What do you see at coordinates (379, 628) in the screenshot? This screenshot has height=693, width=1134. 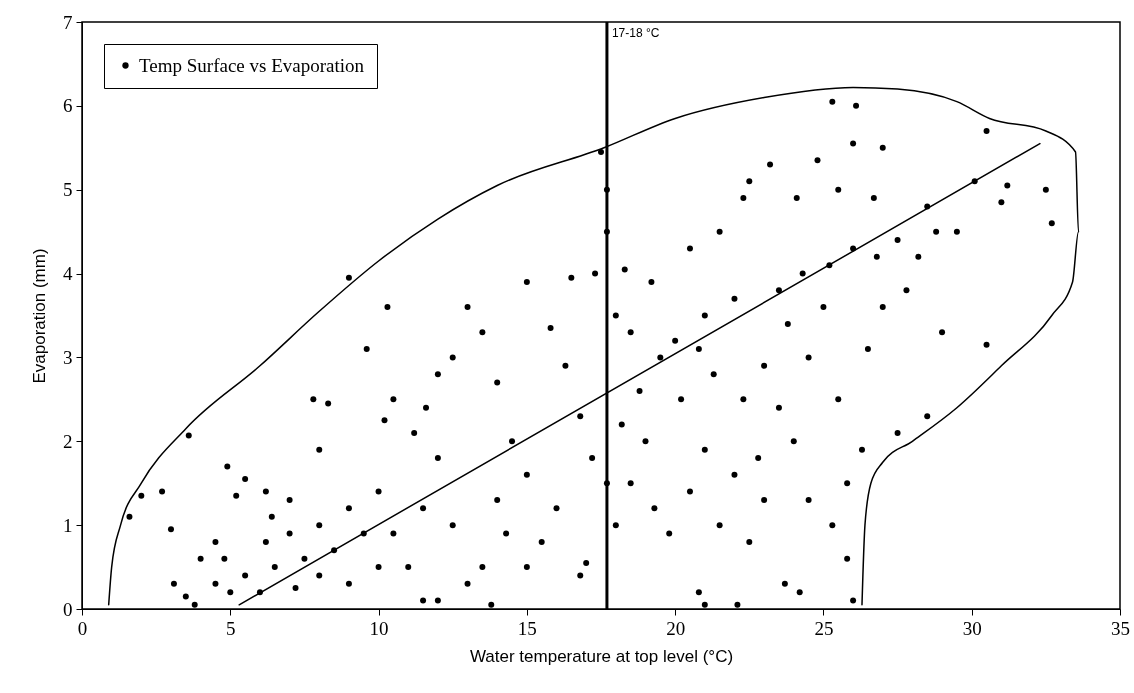 I see `x-tick-label: 10` at bounding box center [379, 628].